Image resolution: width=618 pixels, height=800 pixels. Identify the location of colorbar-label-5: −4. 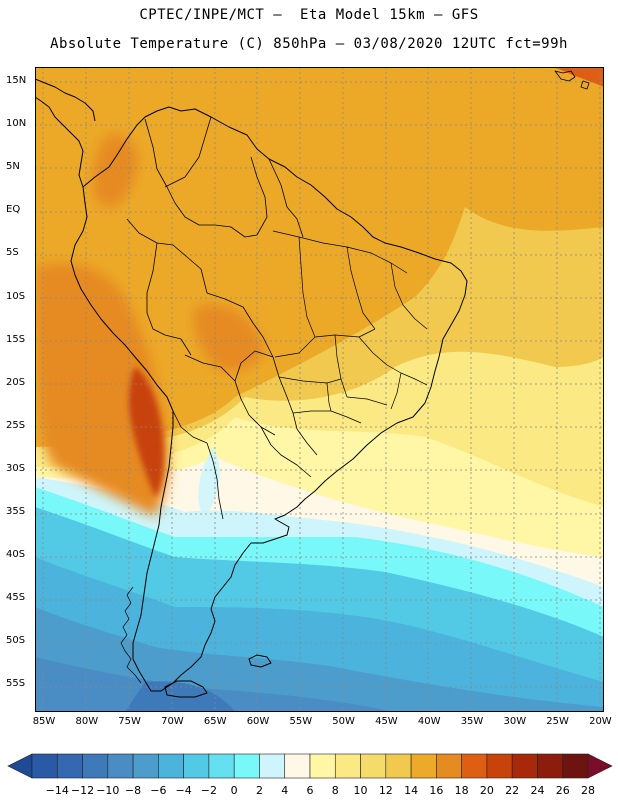
(183, 790).